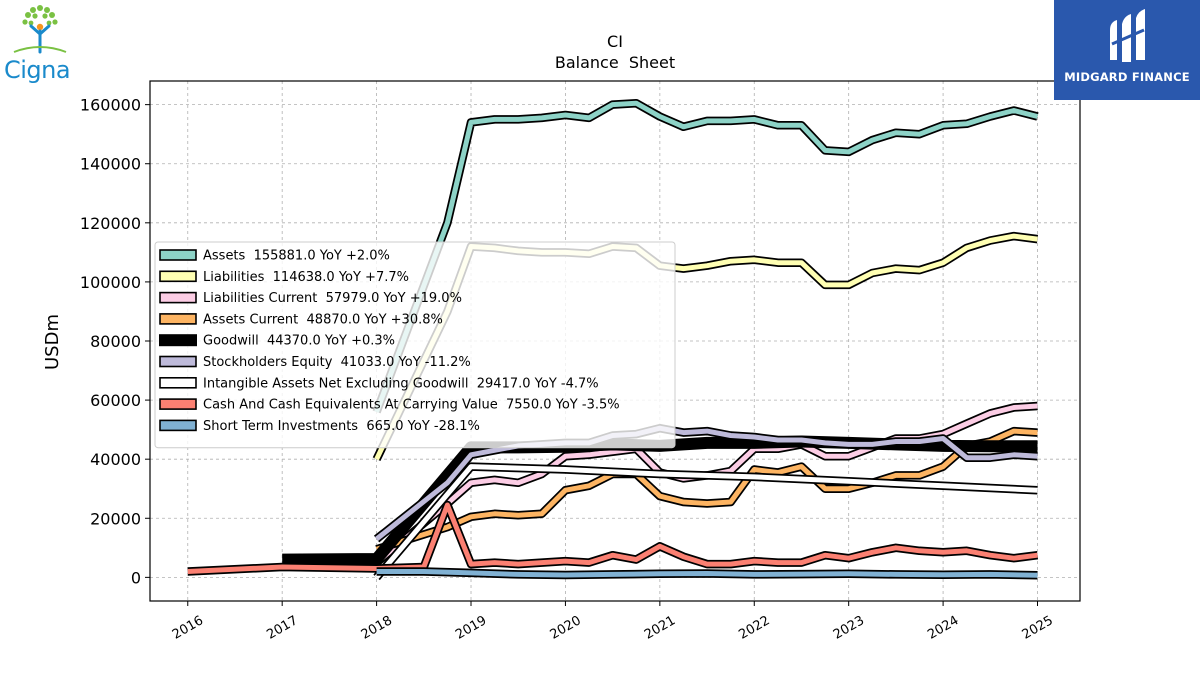 The image size is (1200, 675). I want to click on x-tick-label: 2017, so click(282, 628).